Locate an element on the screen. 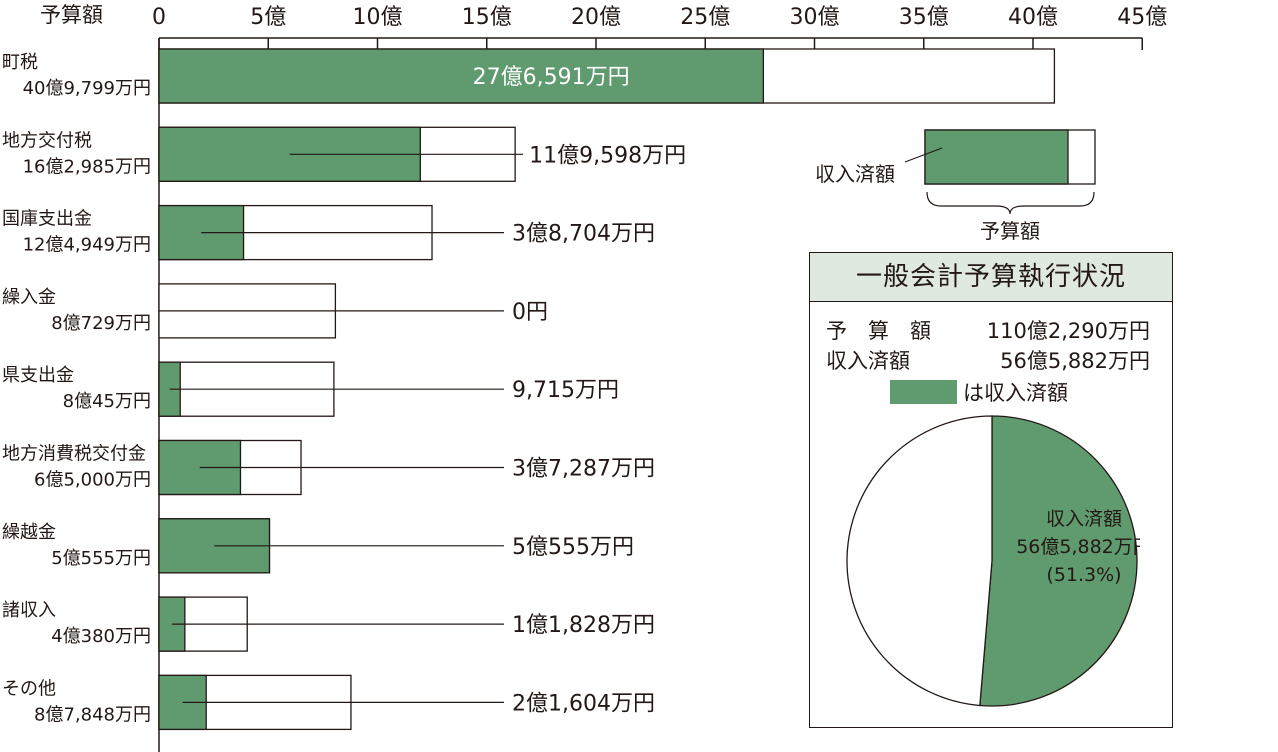 This screenshot has height=752, width=1278. received-label: 9,715万円 is located at coordinates (565, 390).